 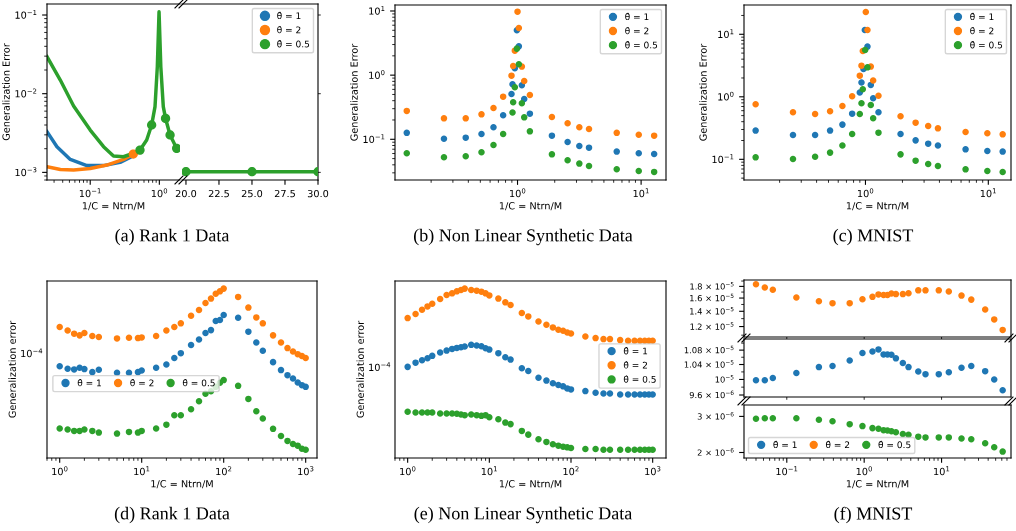 I want to click on text: (e) Non Linear Synthetic Data, so click(x=523, y=515).